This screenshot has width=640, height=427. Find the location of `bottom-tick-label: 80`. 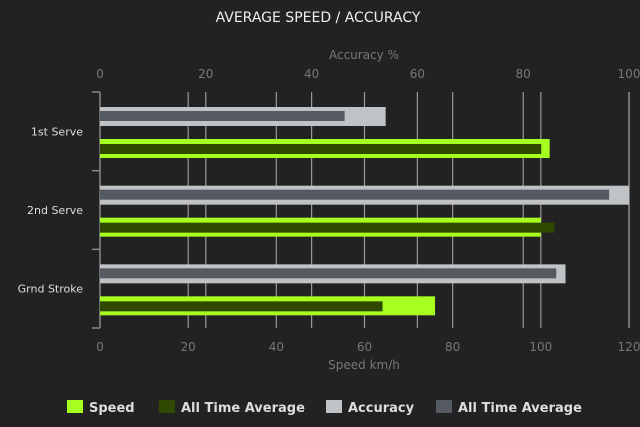

bottom-tick-label: 80 is located at coordinates (452, 347).